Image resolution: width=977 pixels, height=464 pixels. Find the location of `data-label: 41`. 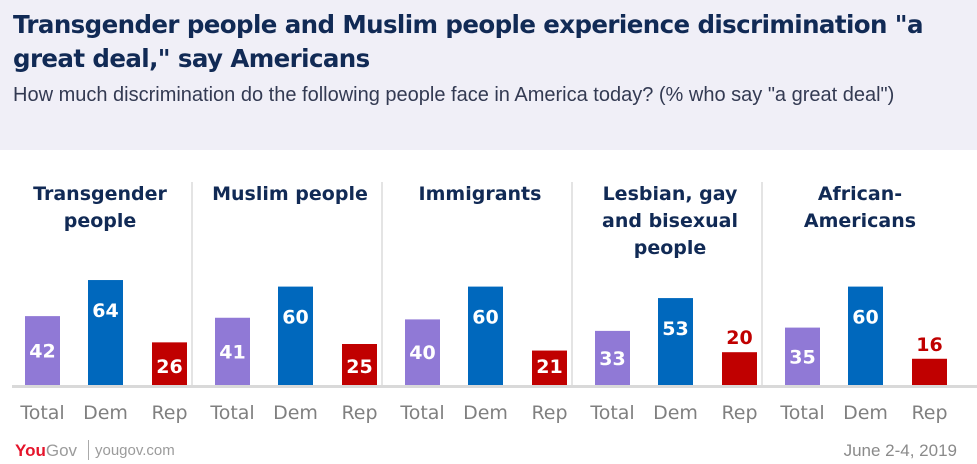

data-label: 41 is located at coordinates (232, 352).